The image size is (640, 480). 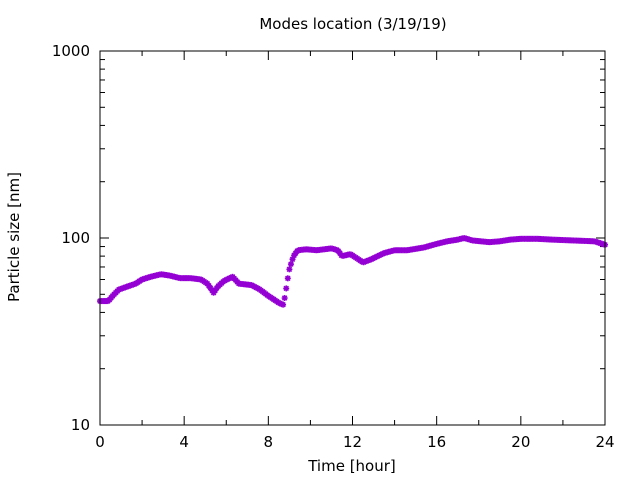 I want to click on y-axis-label: Particle size [nm], so click(x=14, y=237).